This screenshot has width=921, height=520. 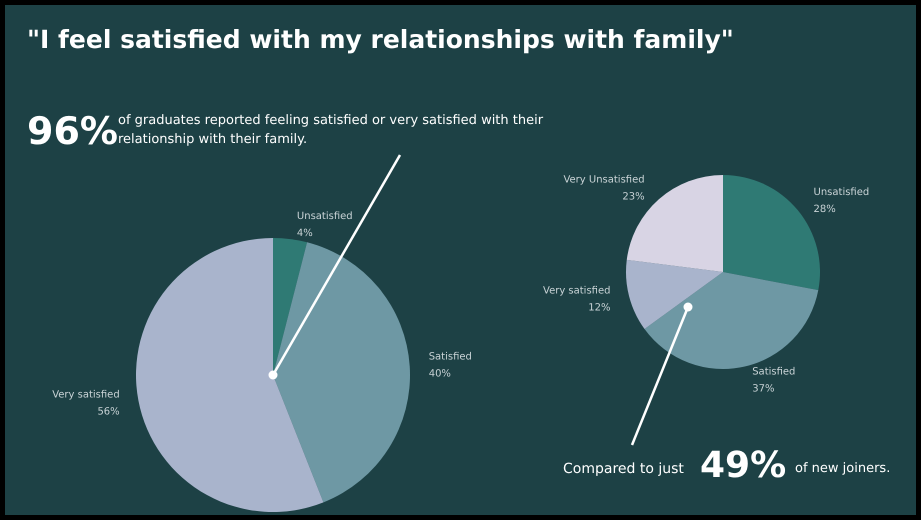 What do you see at coordinates (763, 388) in the screenshot?
I see `data-label: 37%` at bounding box center [763, 388].